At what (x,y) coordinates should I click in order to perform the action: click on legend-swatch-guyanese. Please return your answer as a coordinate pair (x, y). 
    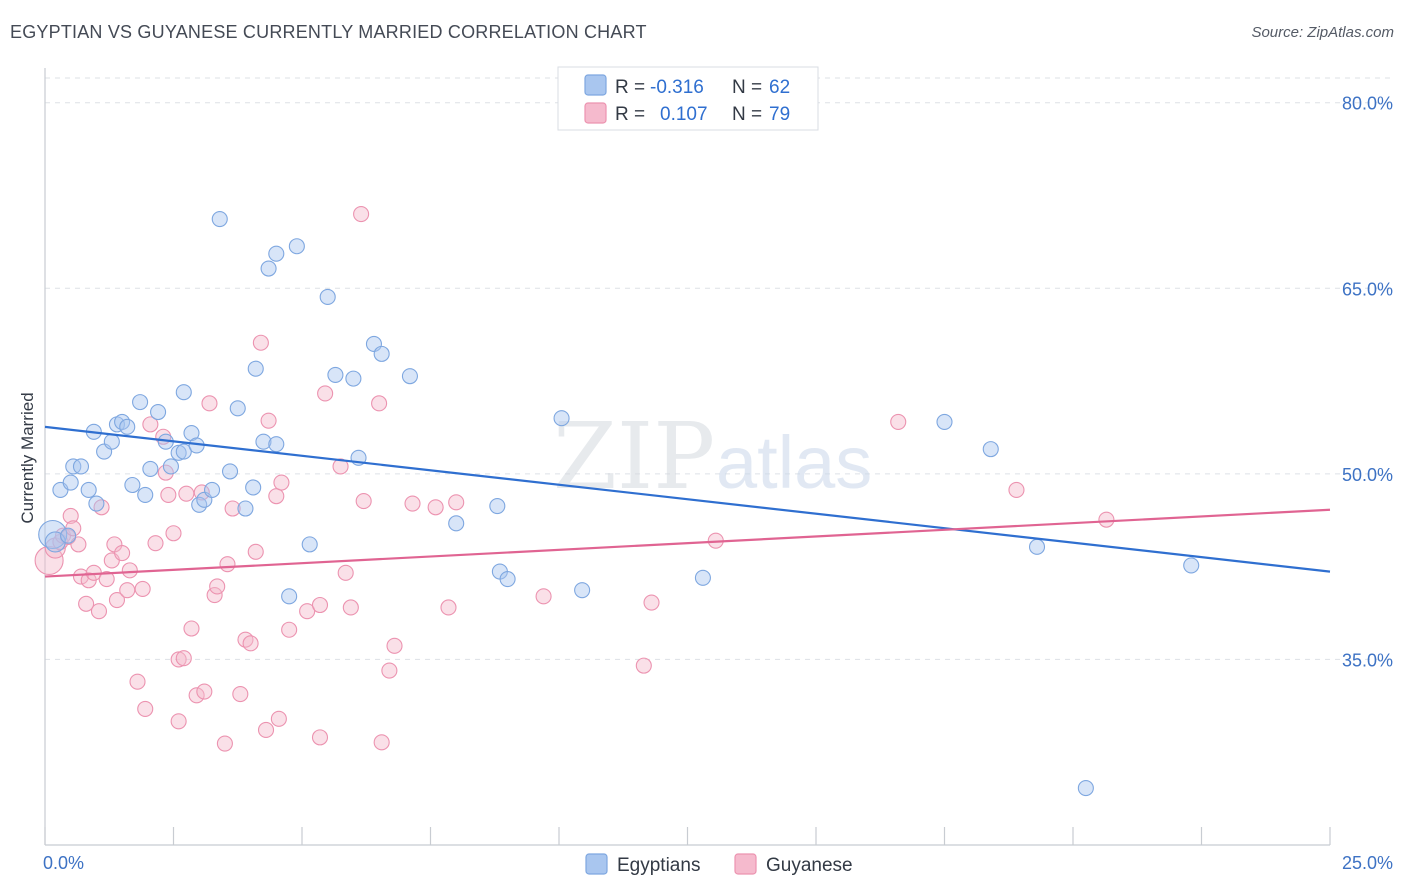
    Looking at the image, I should click on (595, 113).